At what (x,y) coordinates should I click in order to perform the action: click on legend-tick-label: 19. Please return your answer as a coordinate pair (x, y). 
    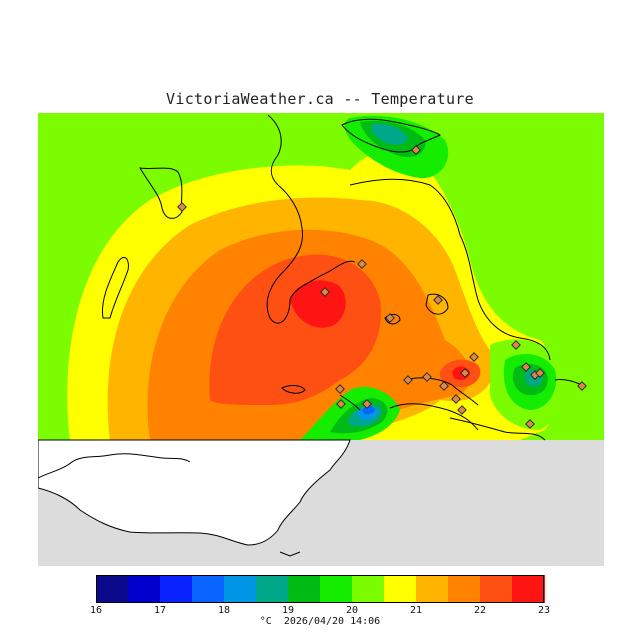
    Looking at the image, I should click on (288, 610).